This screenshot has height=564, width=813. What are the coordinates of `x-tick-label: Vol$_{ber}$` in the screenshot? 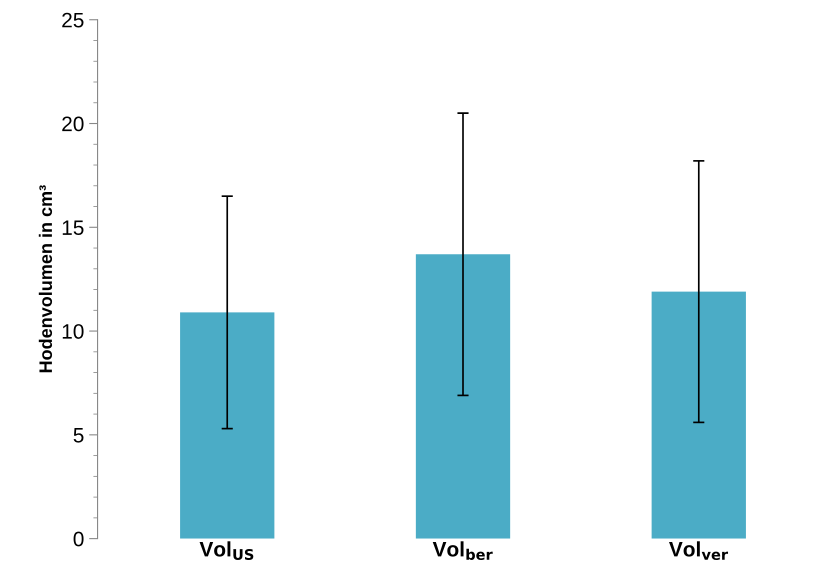 It's located at (462, 550).